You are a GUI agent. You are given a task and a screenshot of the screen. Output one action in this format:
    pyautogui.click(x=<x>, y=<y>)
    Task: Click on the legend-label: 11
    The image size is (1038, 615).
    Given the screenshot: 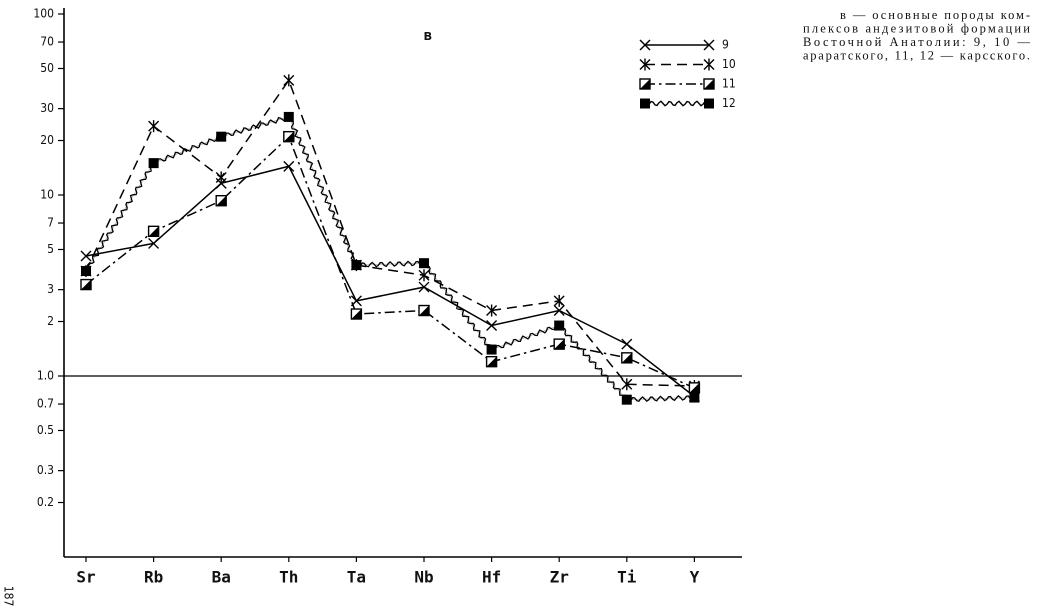 What is the action you would take?
    pyautogui.click(x=729, y=84)
    